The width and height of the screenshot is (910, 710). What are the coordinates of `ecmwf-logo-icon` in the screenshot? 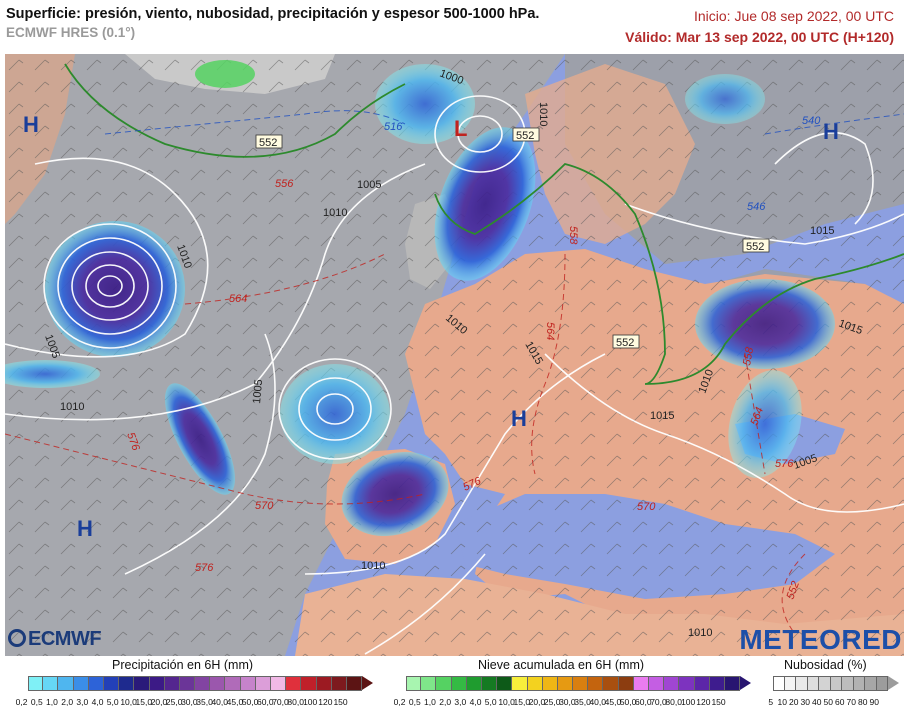 It's located at (17, 638).